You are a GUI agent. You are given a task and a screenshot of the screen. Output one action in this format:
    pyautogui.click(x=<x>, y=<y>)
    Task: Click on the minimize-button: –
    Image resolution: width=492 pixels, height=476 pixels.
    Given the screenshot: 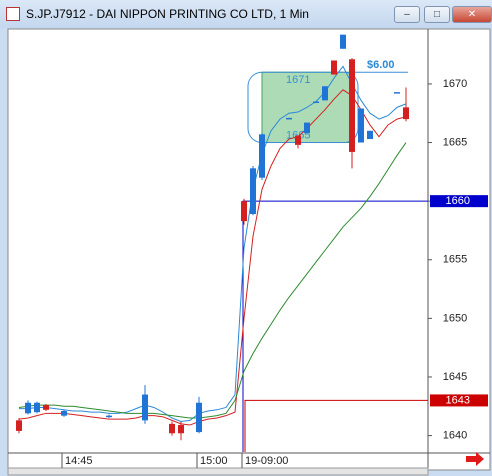 What is the action you would take?
    pyautogui.click(x=407, y=14)
    